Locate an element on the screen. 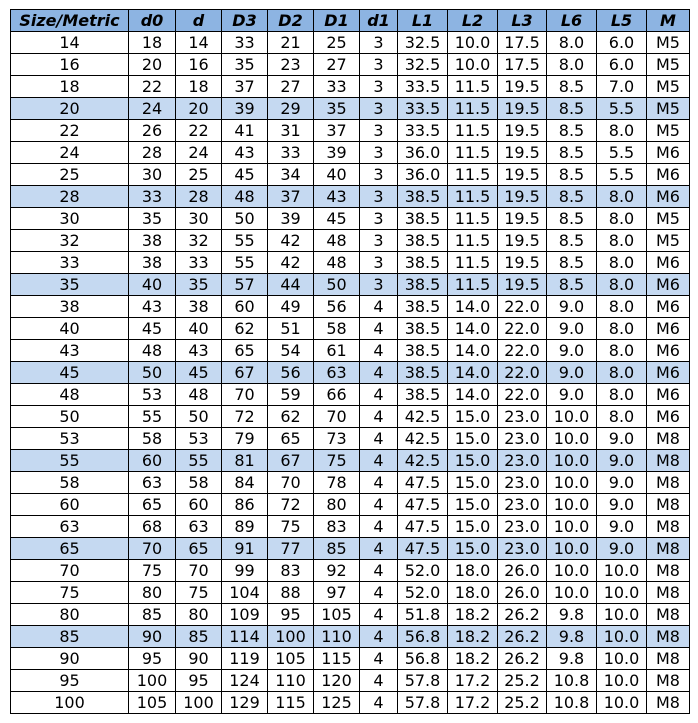  table-cell: 9.8 is located at coordinates (571, 614).